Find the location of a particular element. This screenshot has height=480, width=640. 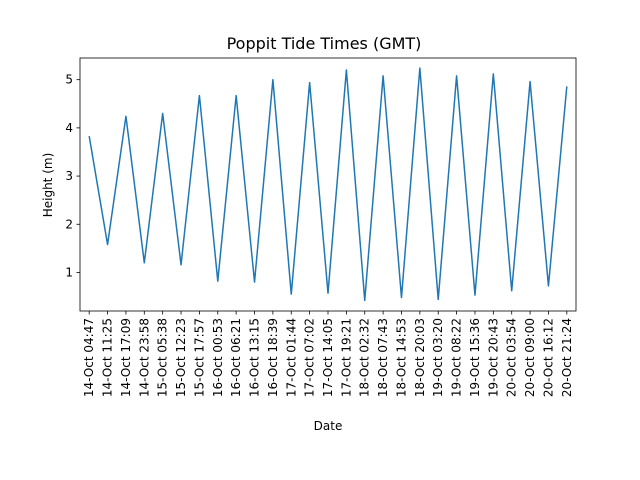

x-tick-label: 15-Oct 17:57 is located at coordinates (199, 357).